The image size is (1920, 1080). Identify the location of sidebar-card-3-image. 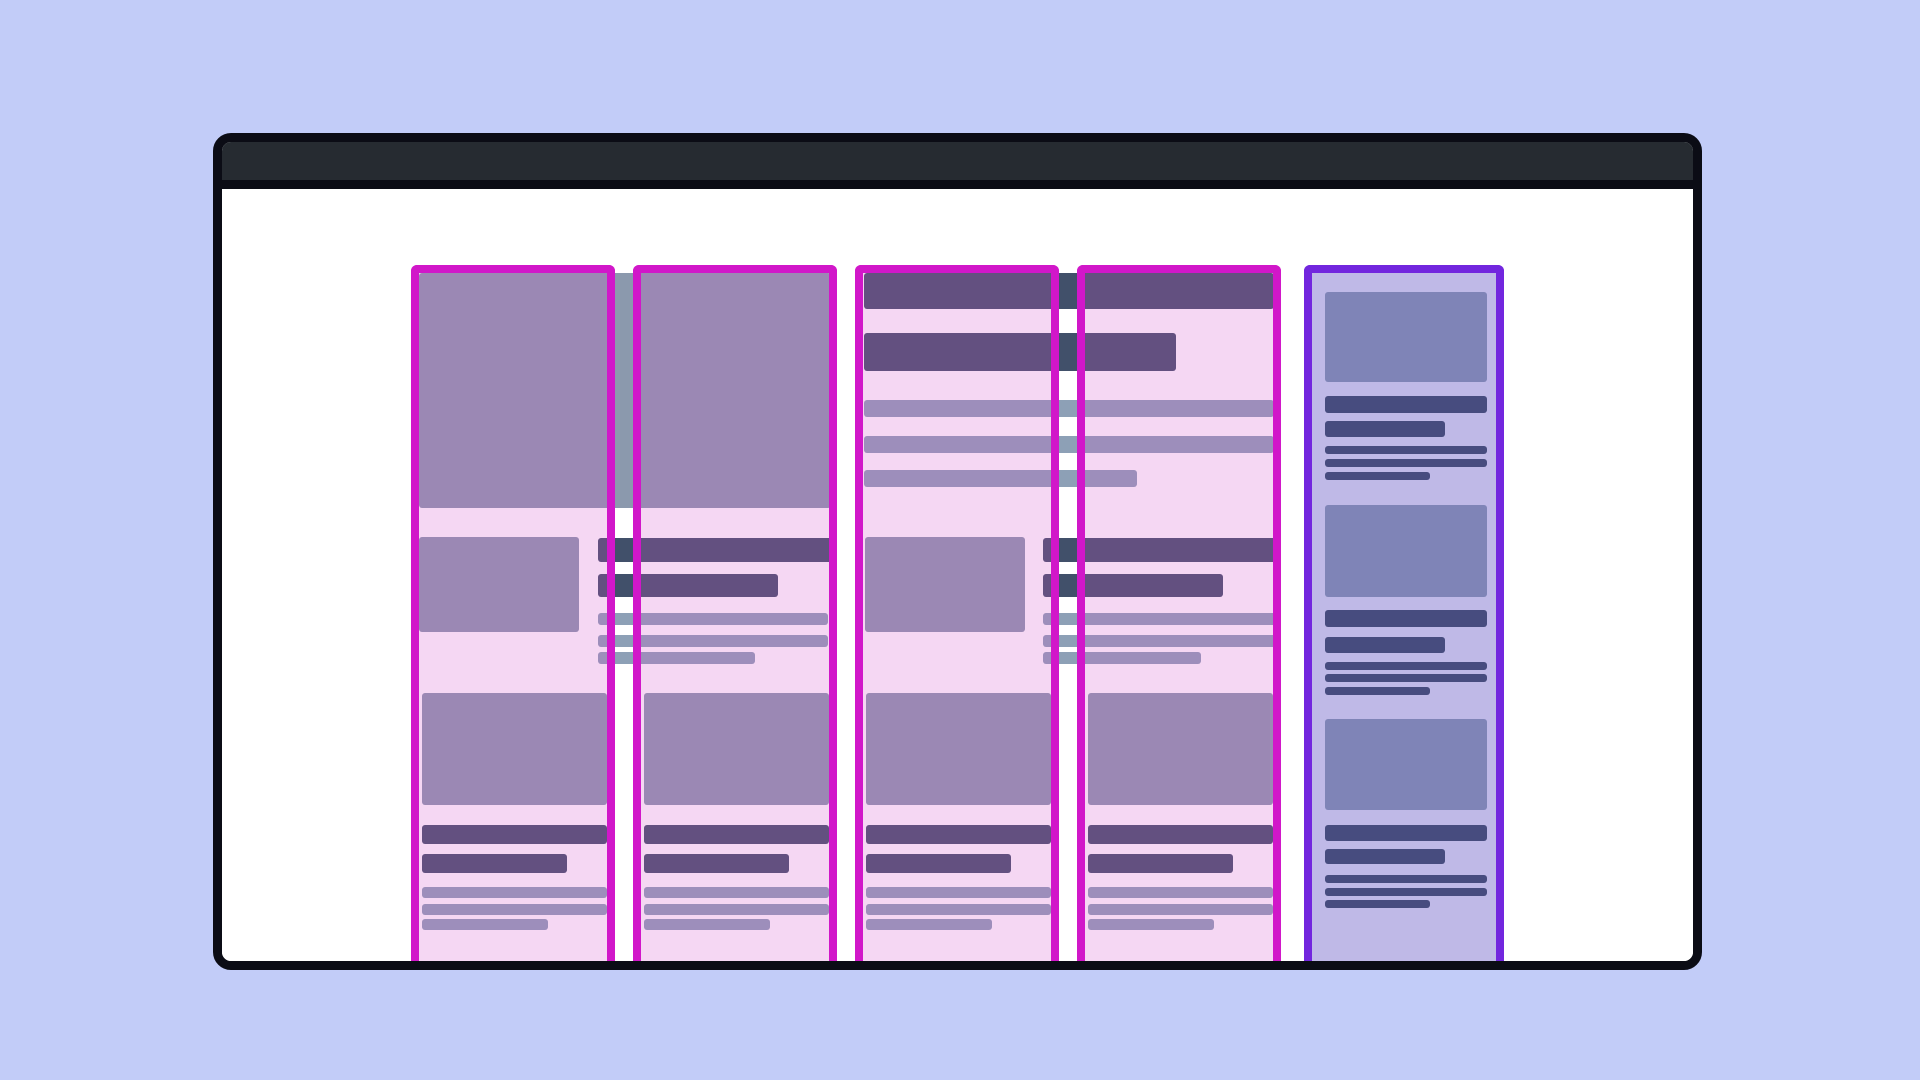
(1406, 764).